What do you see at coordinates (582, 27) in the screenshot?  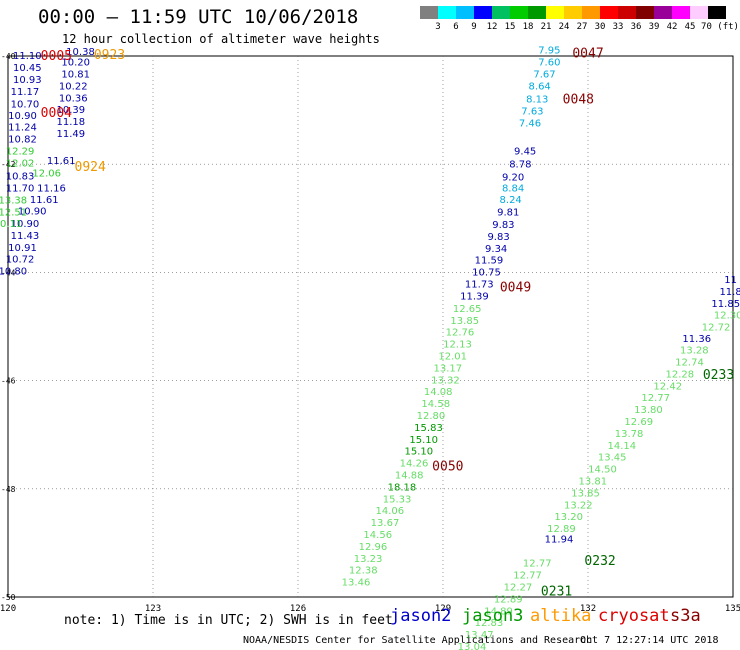 I see `colorbar-label: 27` at bounding box center [582, 27].